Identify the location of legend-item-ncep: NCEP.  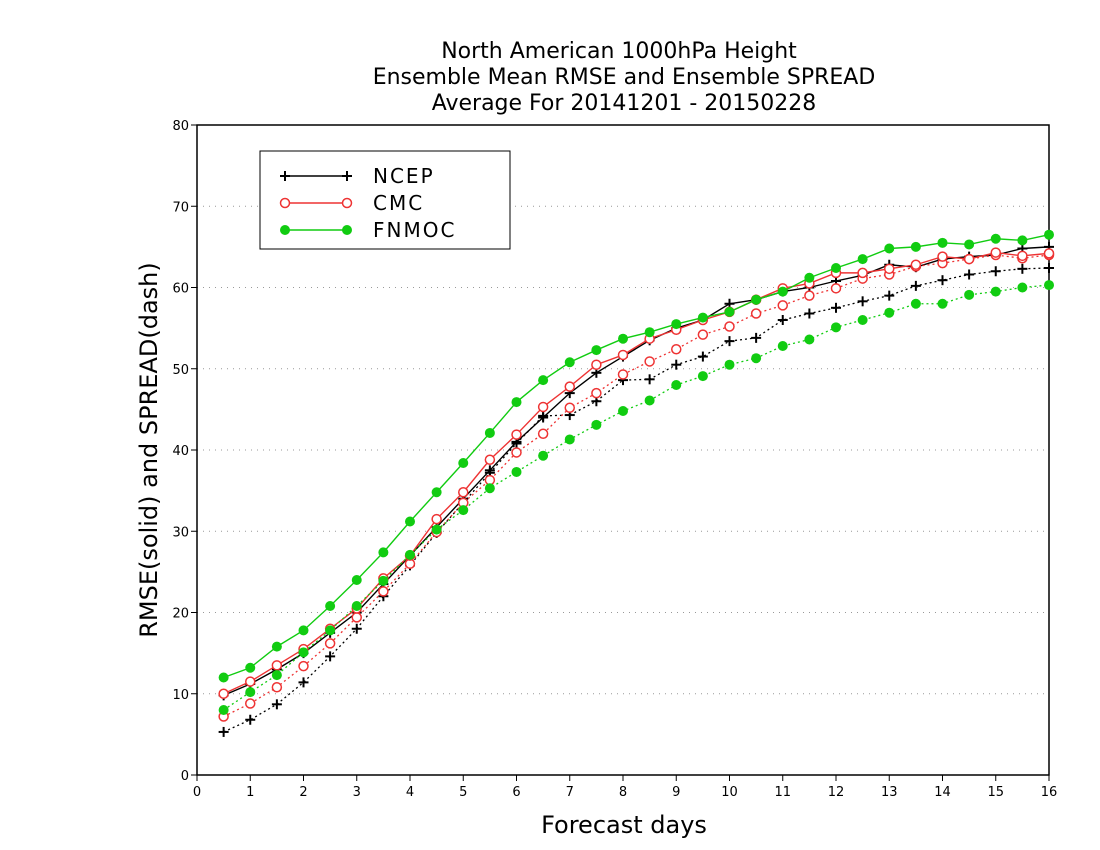
(357, 176).